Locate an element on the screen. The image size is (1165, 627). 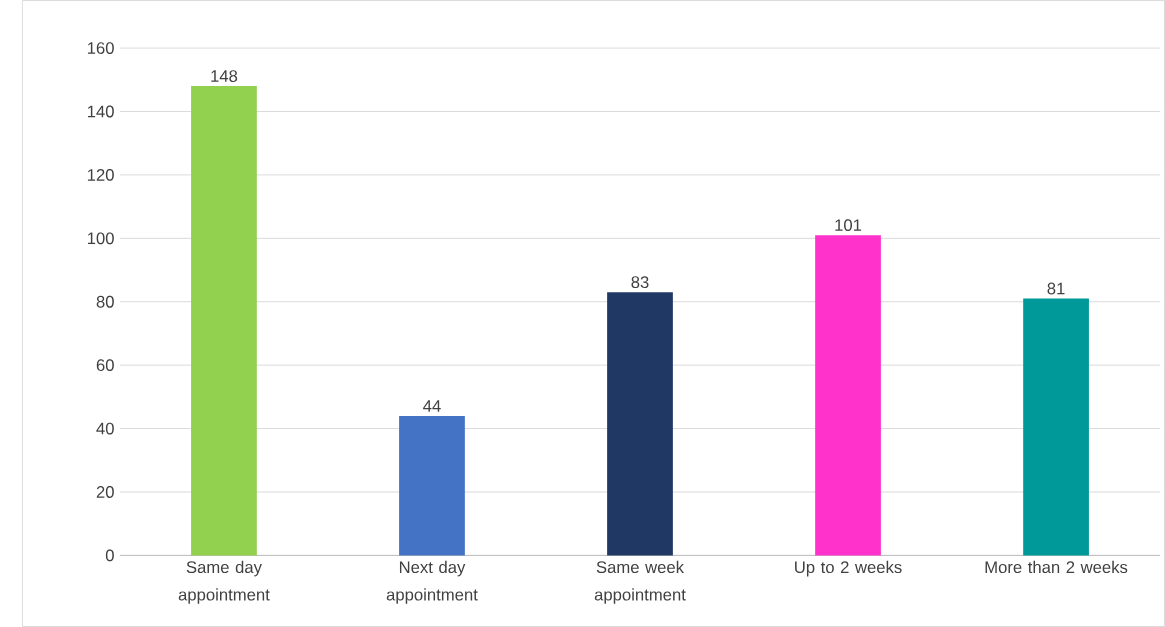
data-label: 148 is located at coordinates (224, 76).